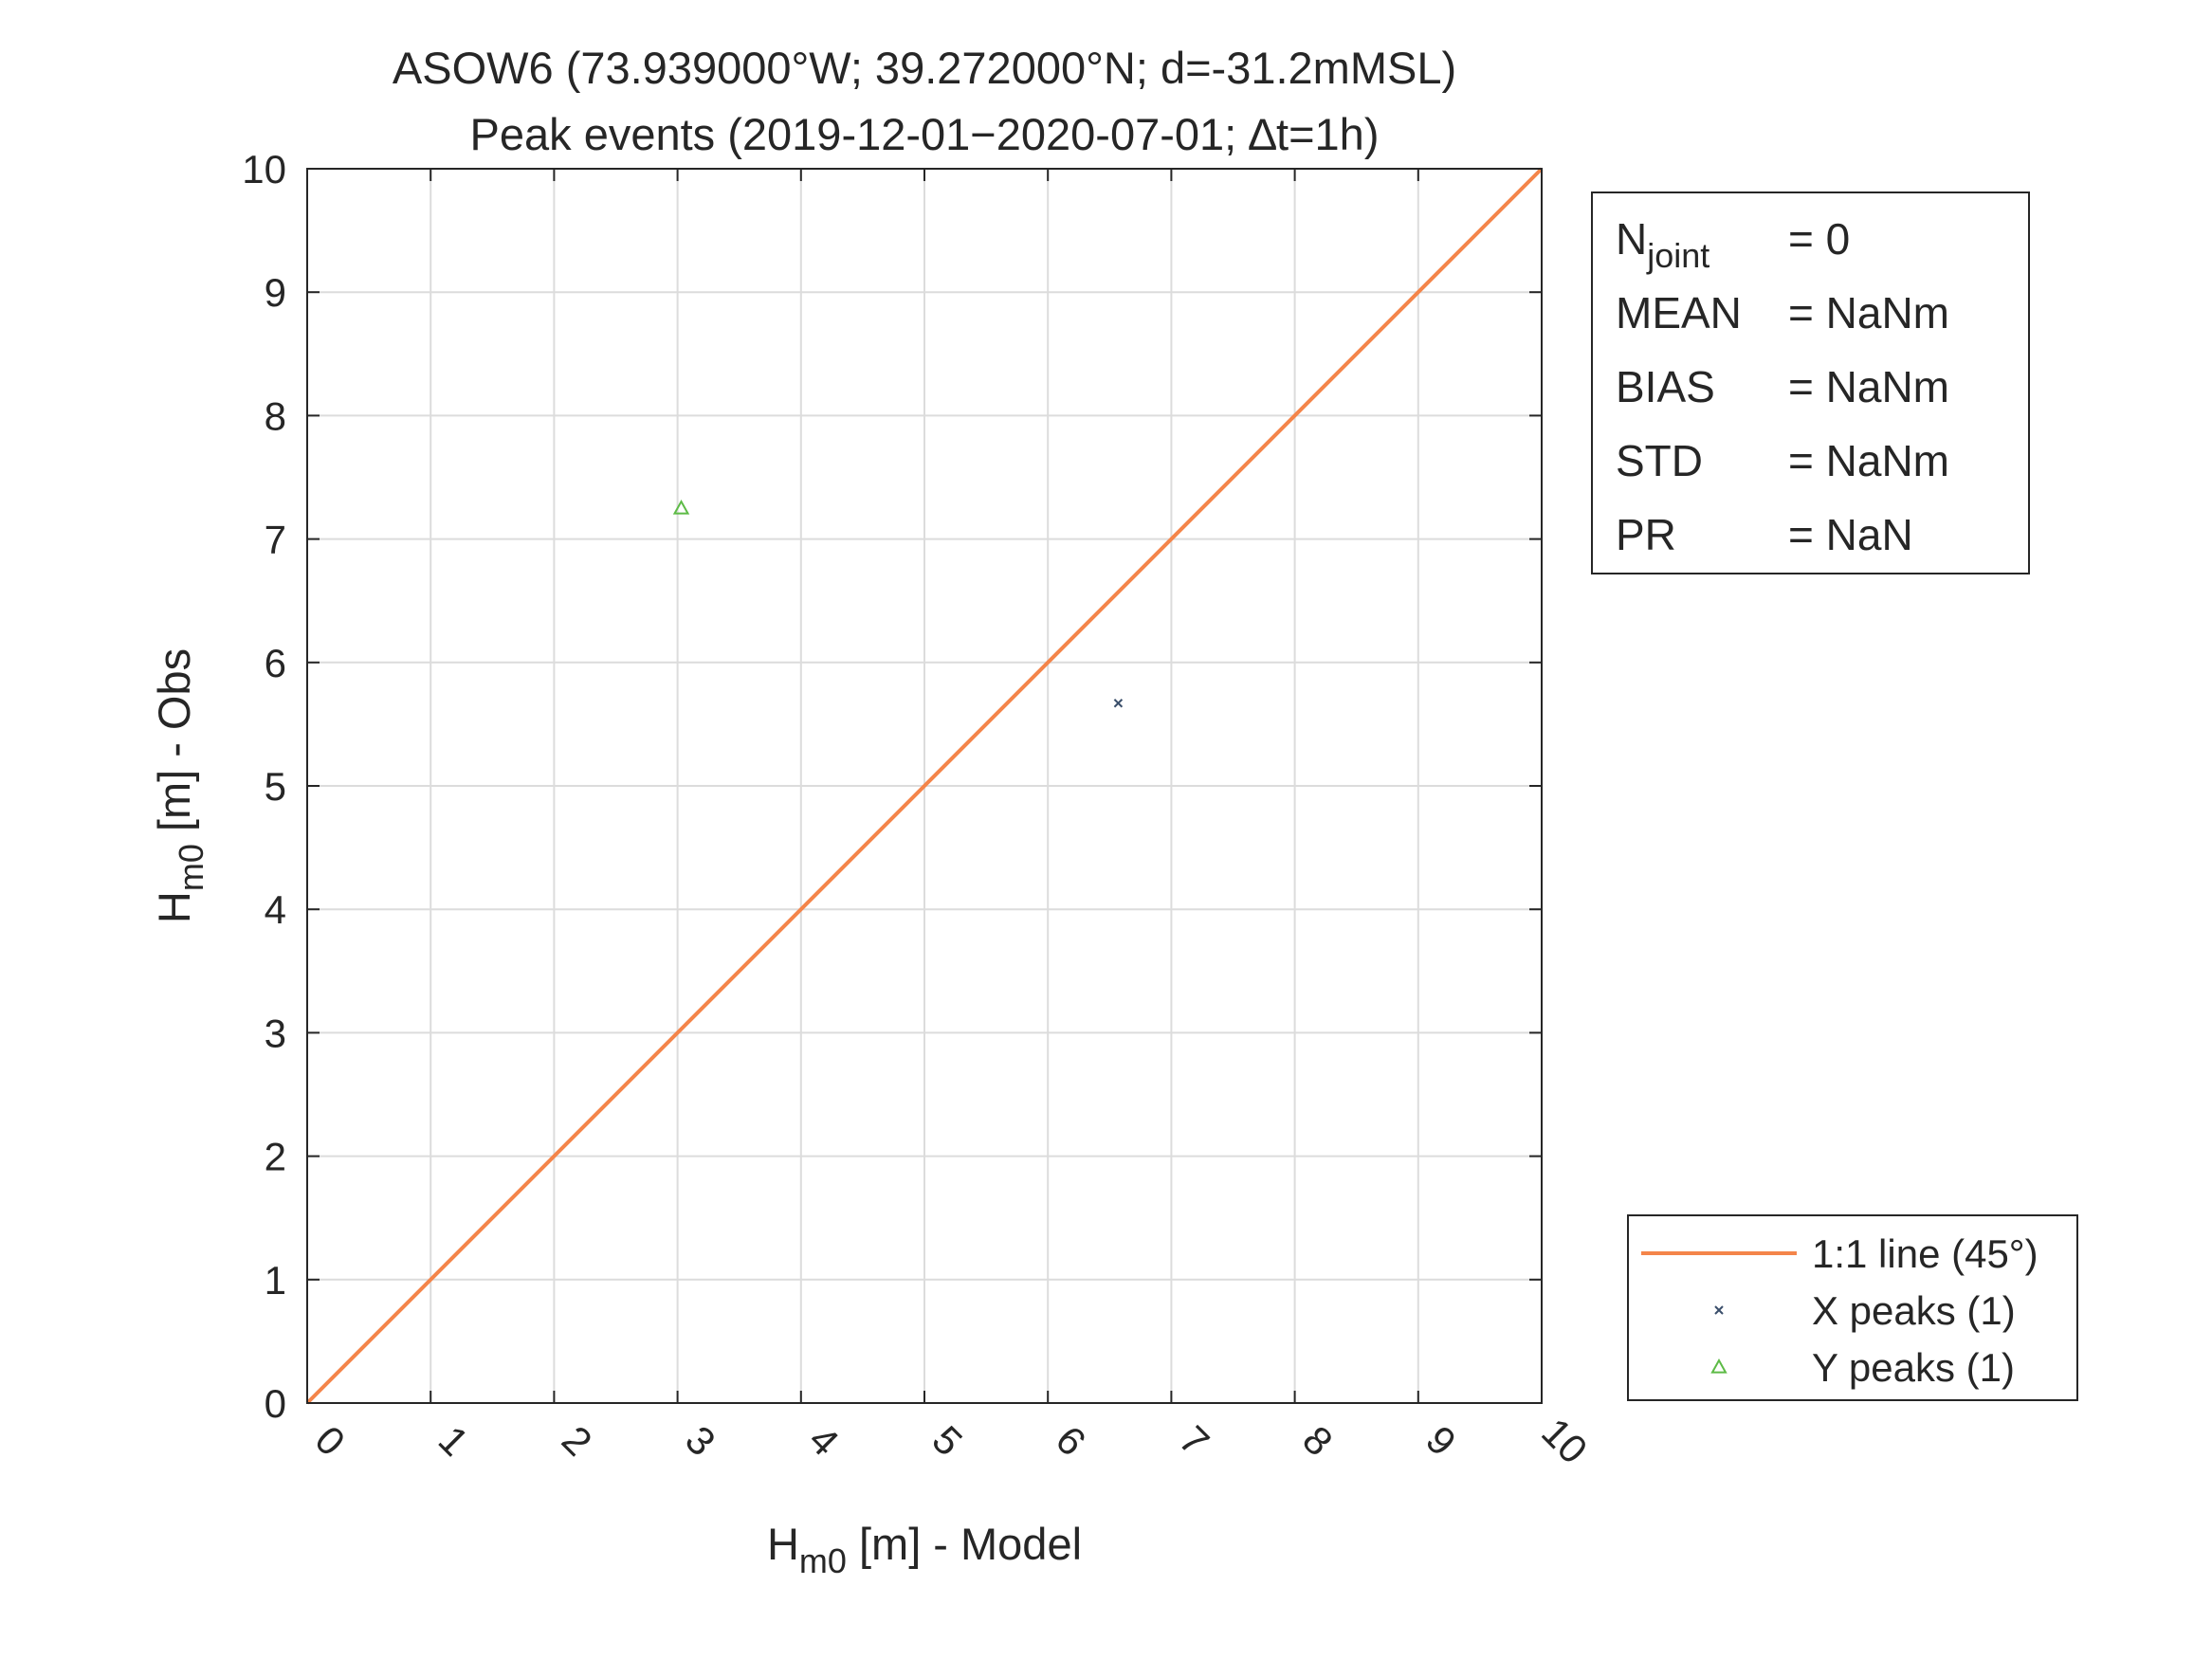 This screenshot has height=1659, width=2212. I want to click on y-peak-point, so click(681, 507).